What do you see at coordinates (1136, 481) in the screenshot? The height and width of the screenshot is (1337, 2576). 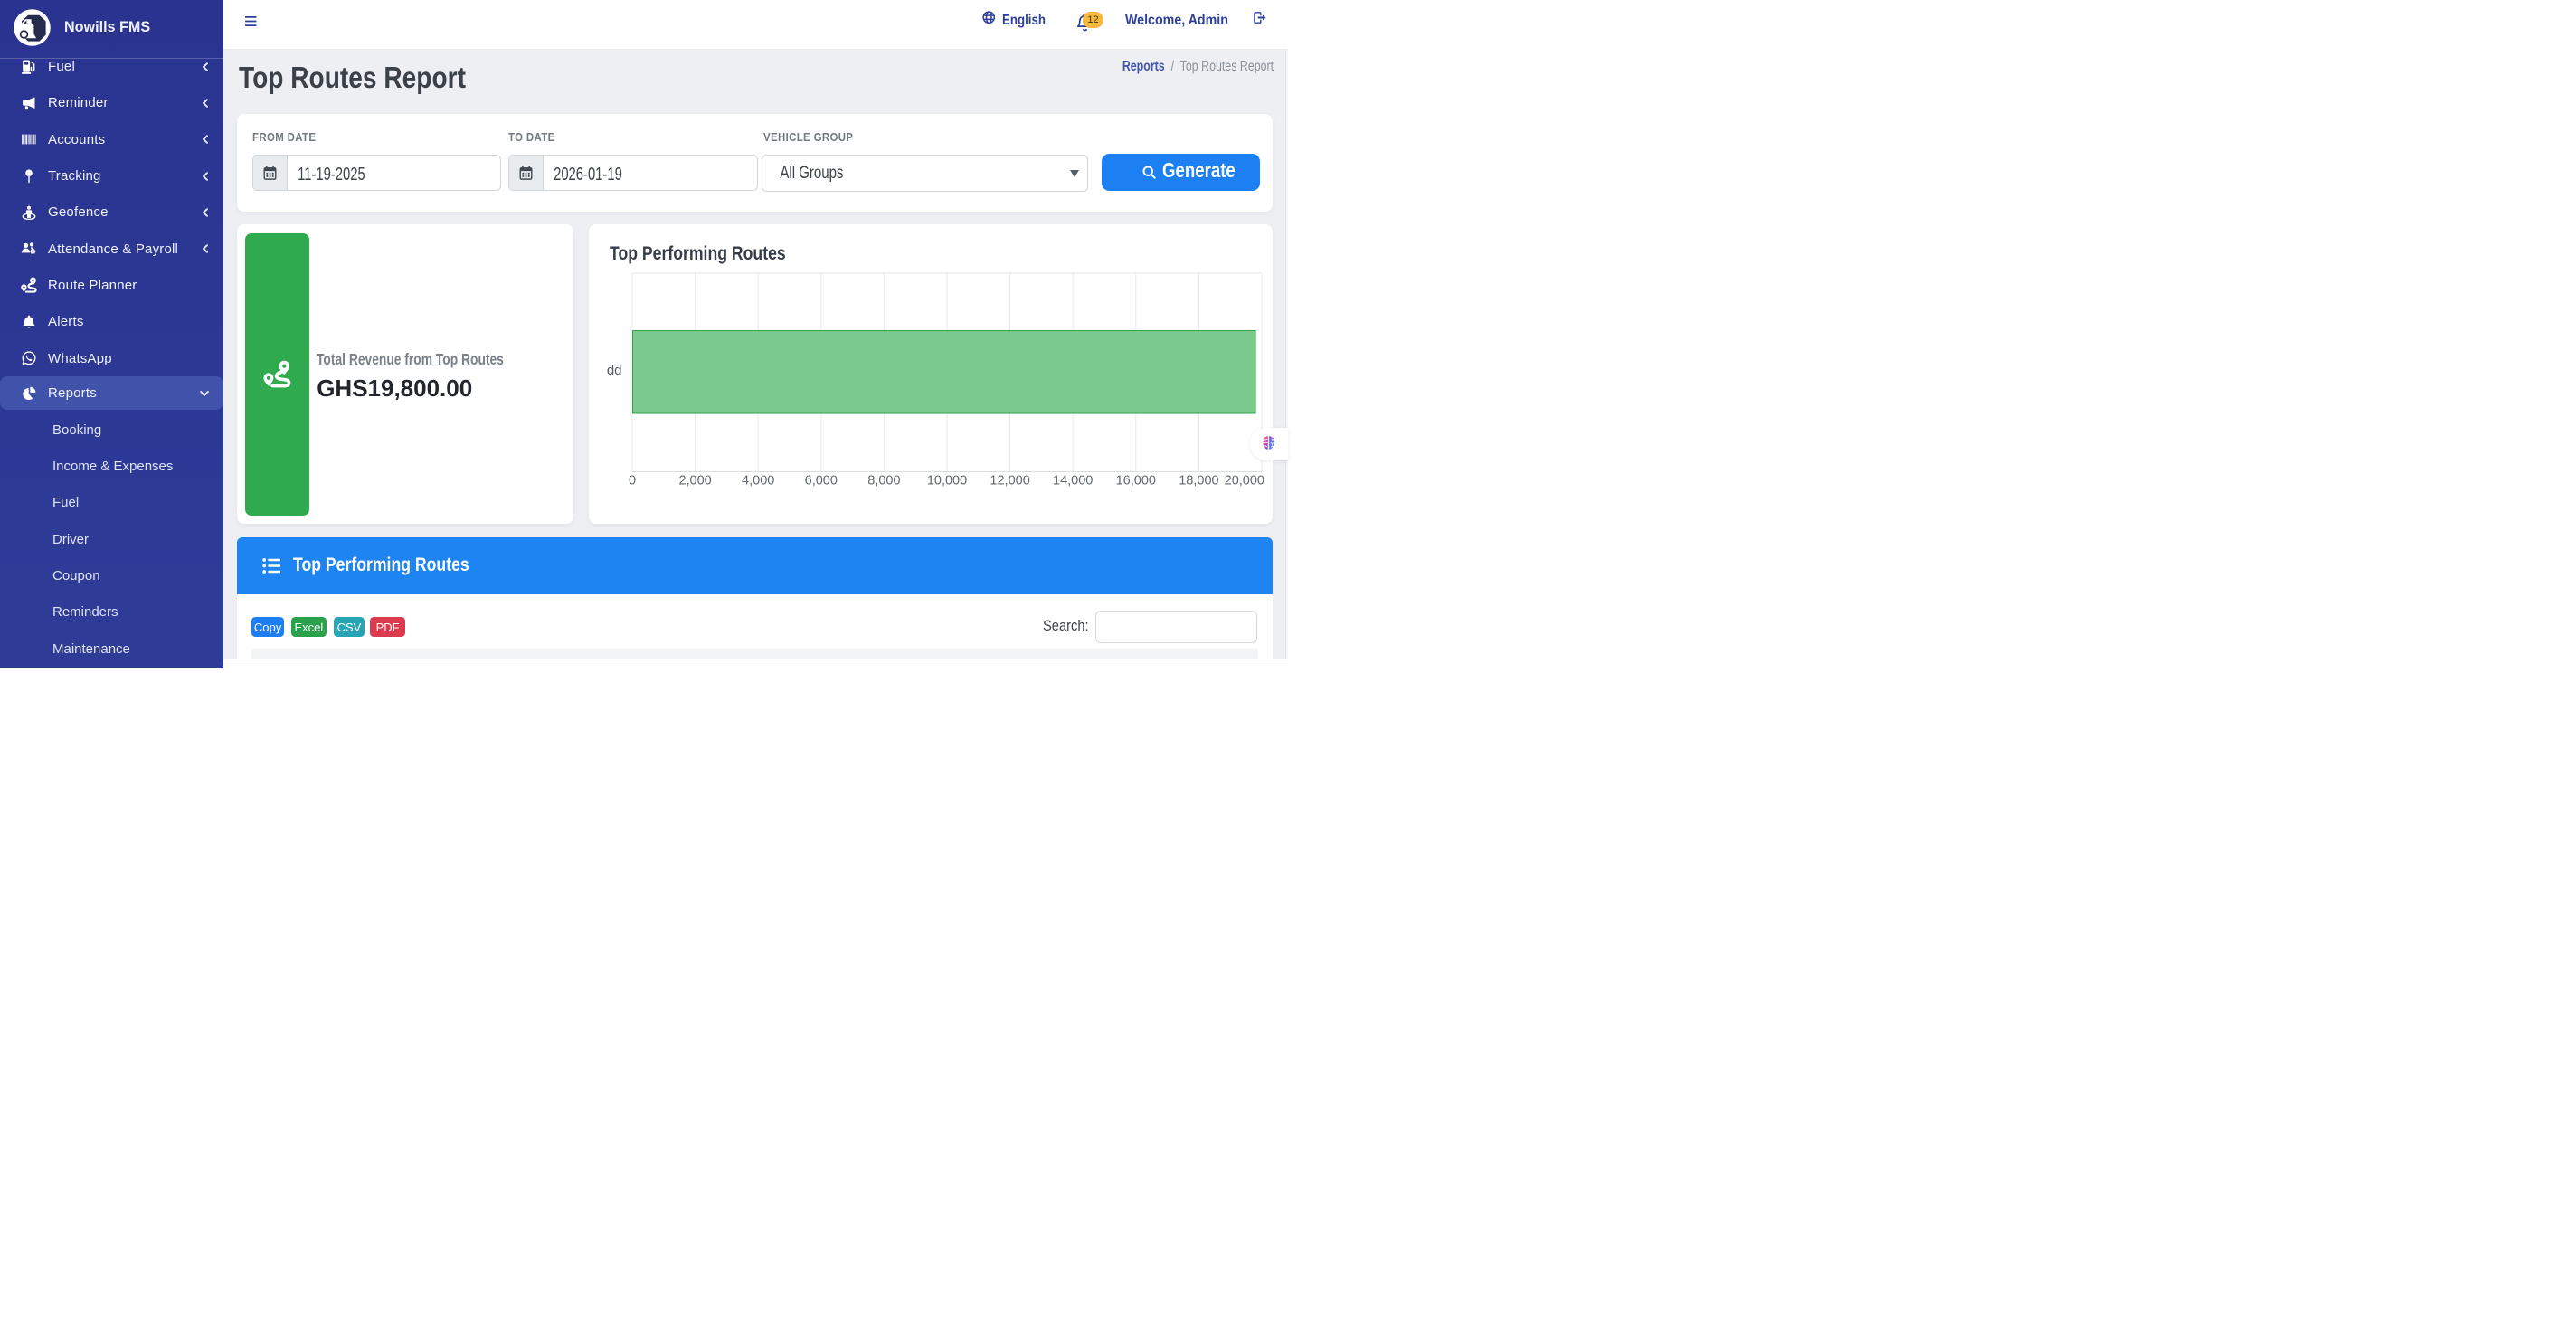 I see `svg-text: 16,000` at bounding box center [1136, 481].